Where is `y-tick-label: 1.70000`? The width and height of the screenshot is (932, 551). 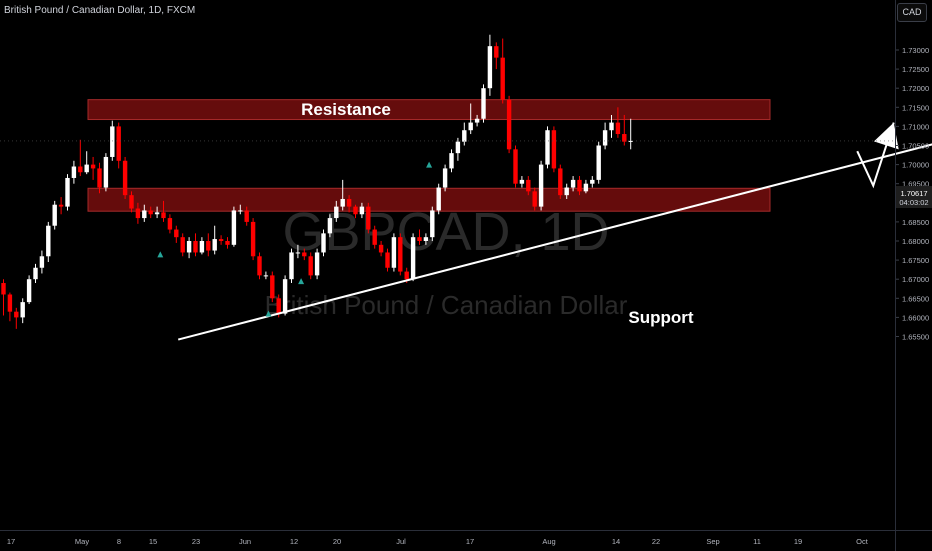 y-tick-label: 1.70000 is located at coordinates (915, 165).